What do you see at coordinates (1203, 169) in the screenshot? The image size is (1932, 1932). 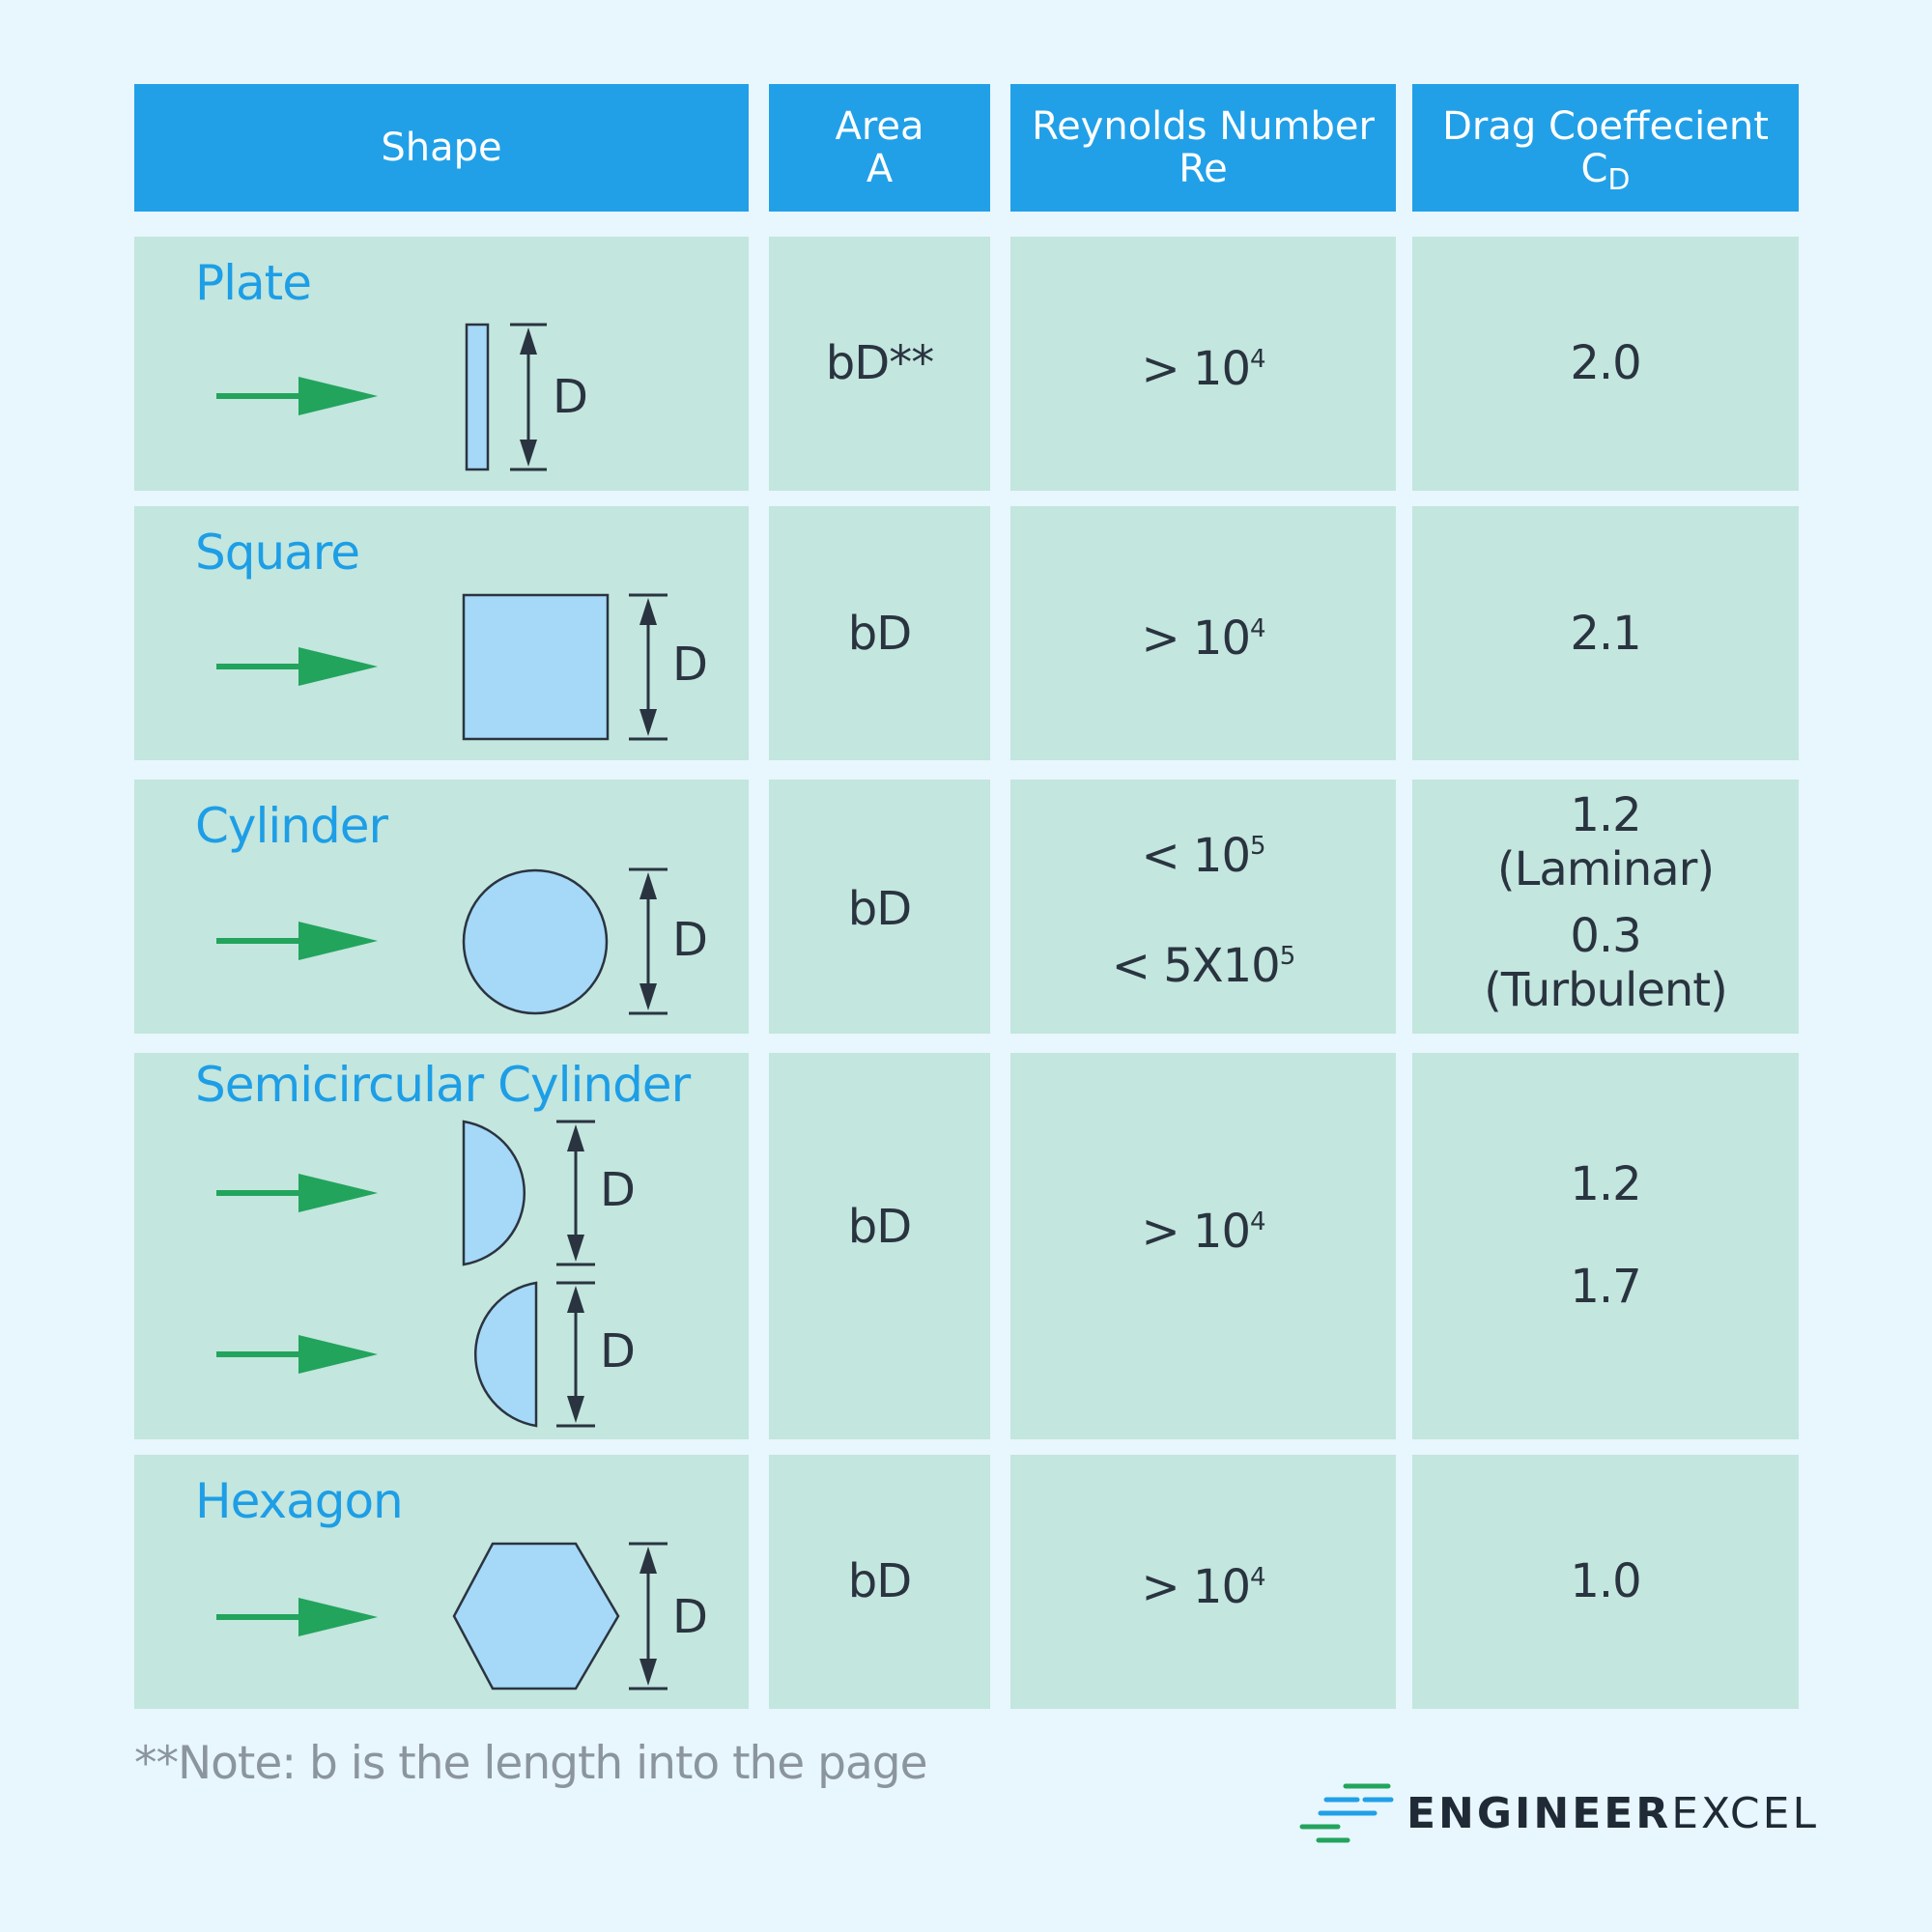 I see `header-reynolds-line2: Re` at bounding box center [1203, 169].